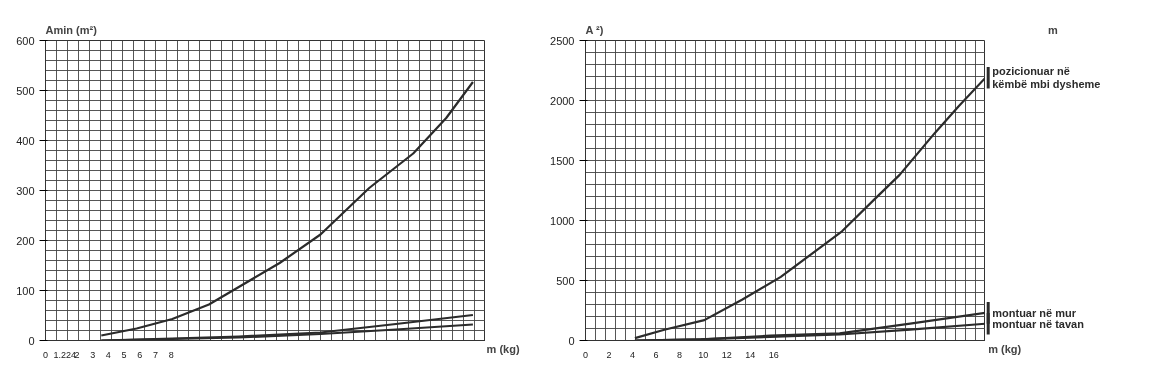 This screenshot has width=1157, height=390. I want to click on y-tick-label: 100, so click(25, 290).